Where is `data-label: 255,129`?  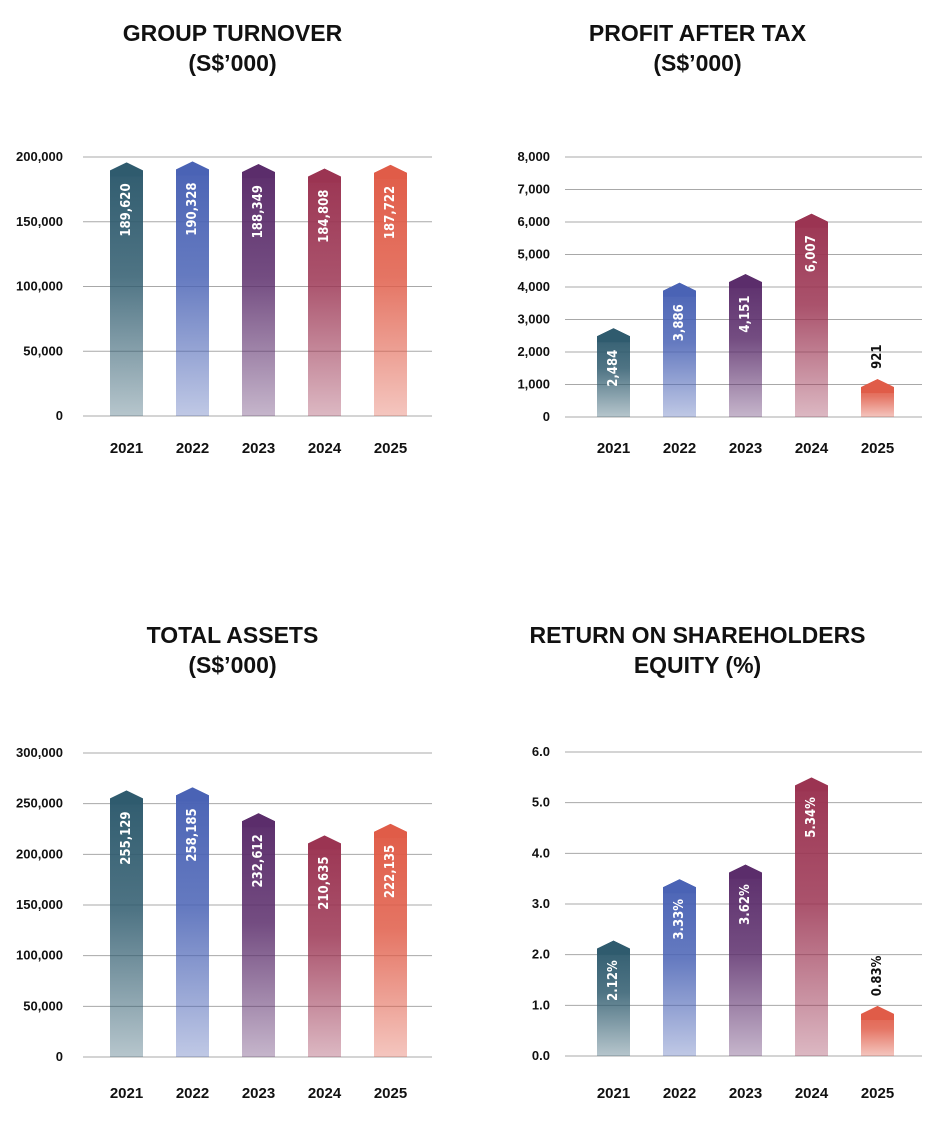 data-label: 255,129 is located at coordinates (126, 837).